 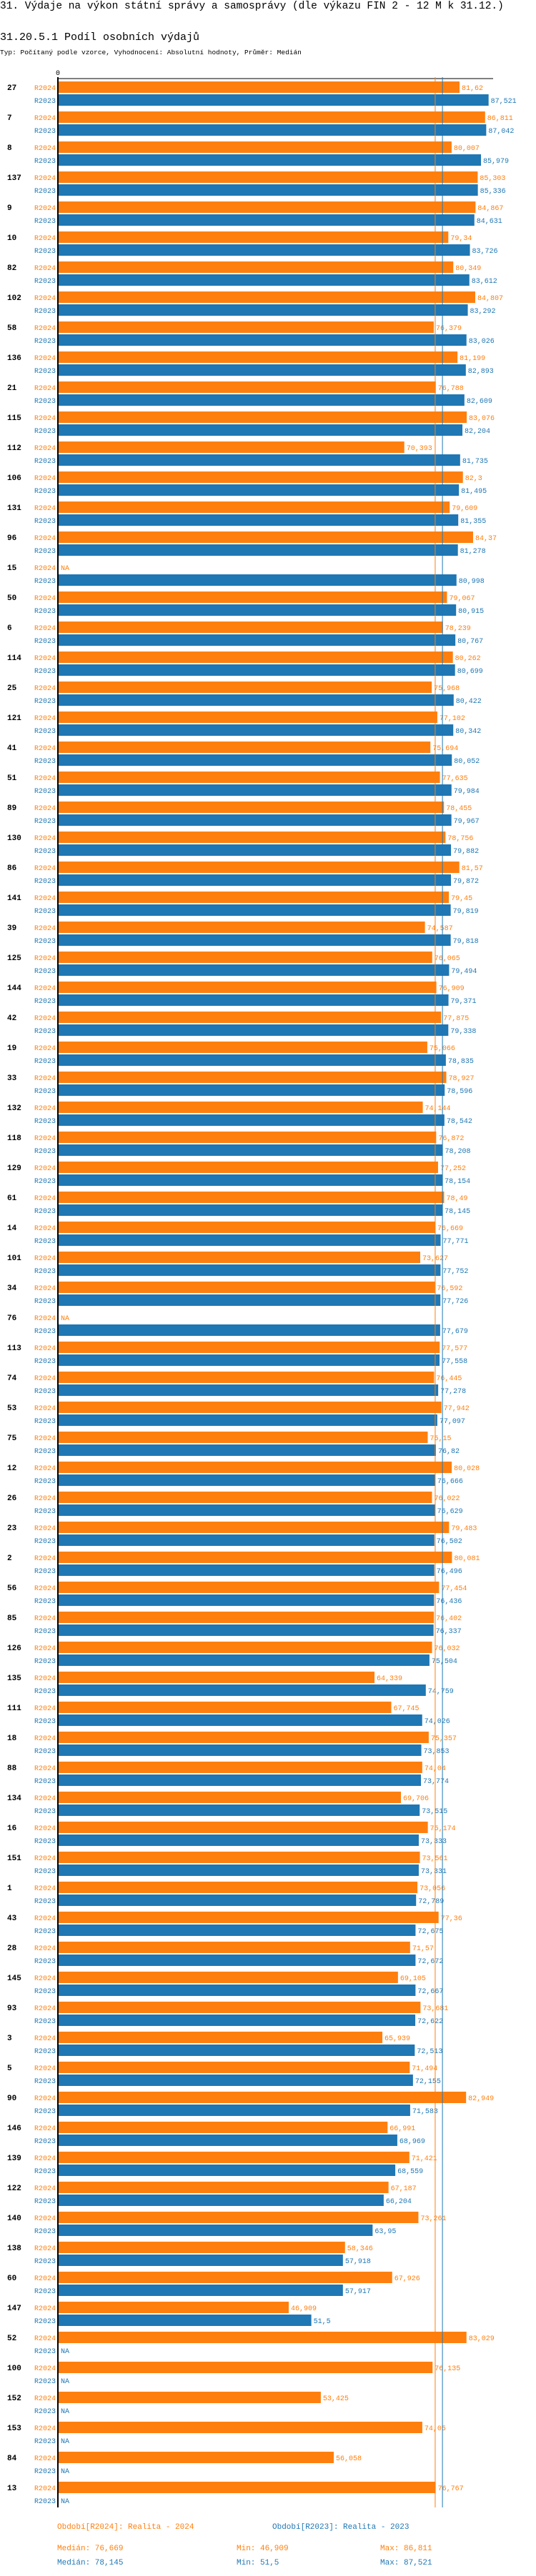 What do you see at coordinates (14, 899) in the screenshot?
I see `category-label: 141` at bounding box center [14, 899].